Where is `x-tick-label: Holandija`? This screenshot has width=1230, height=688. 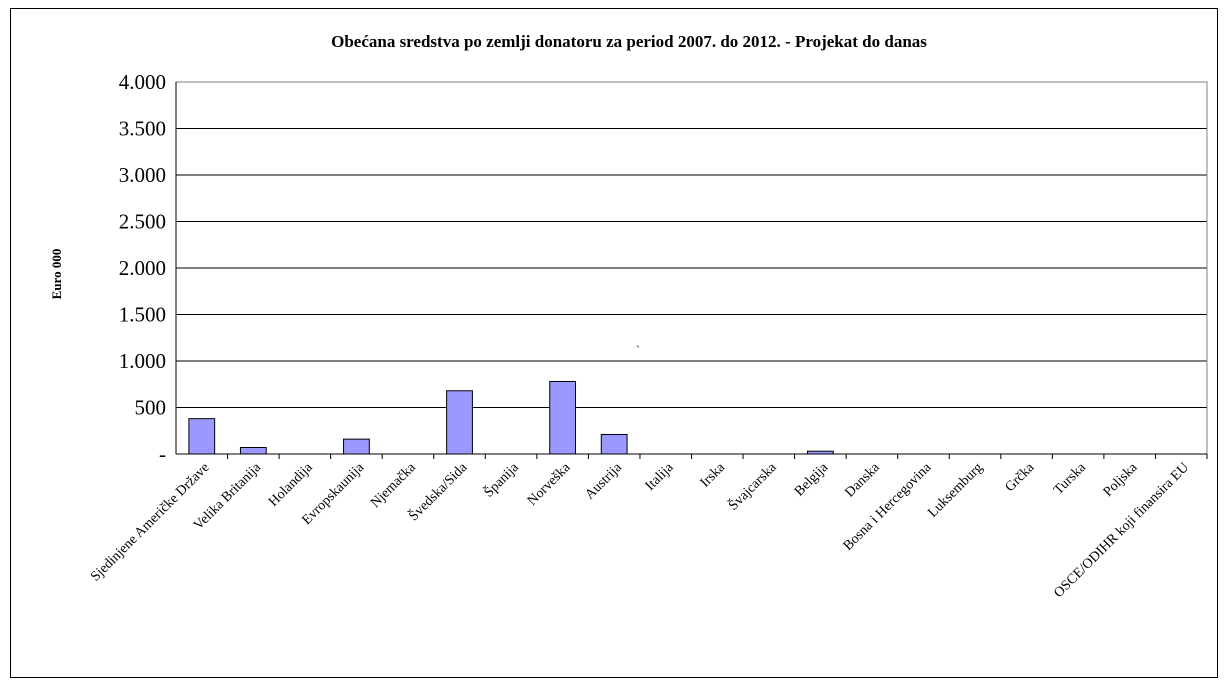 x-tick-label: Holandija is located at coordinates (291, 485).